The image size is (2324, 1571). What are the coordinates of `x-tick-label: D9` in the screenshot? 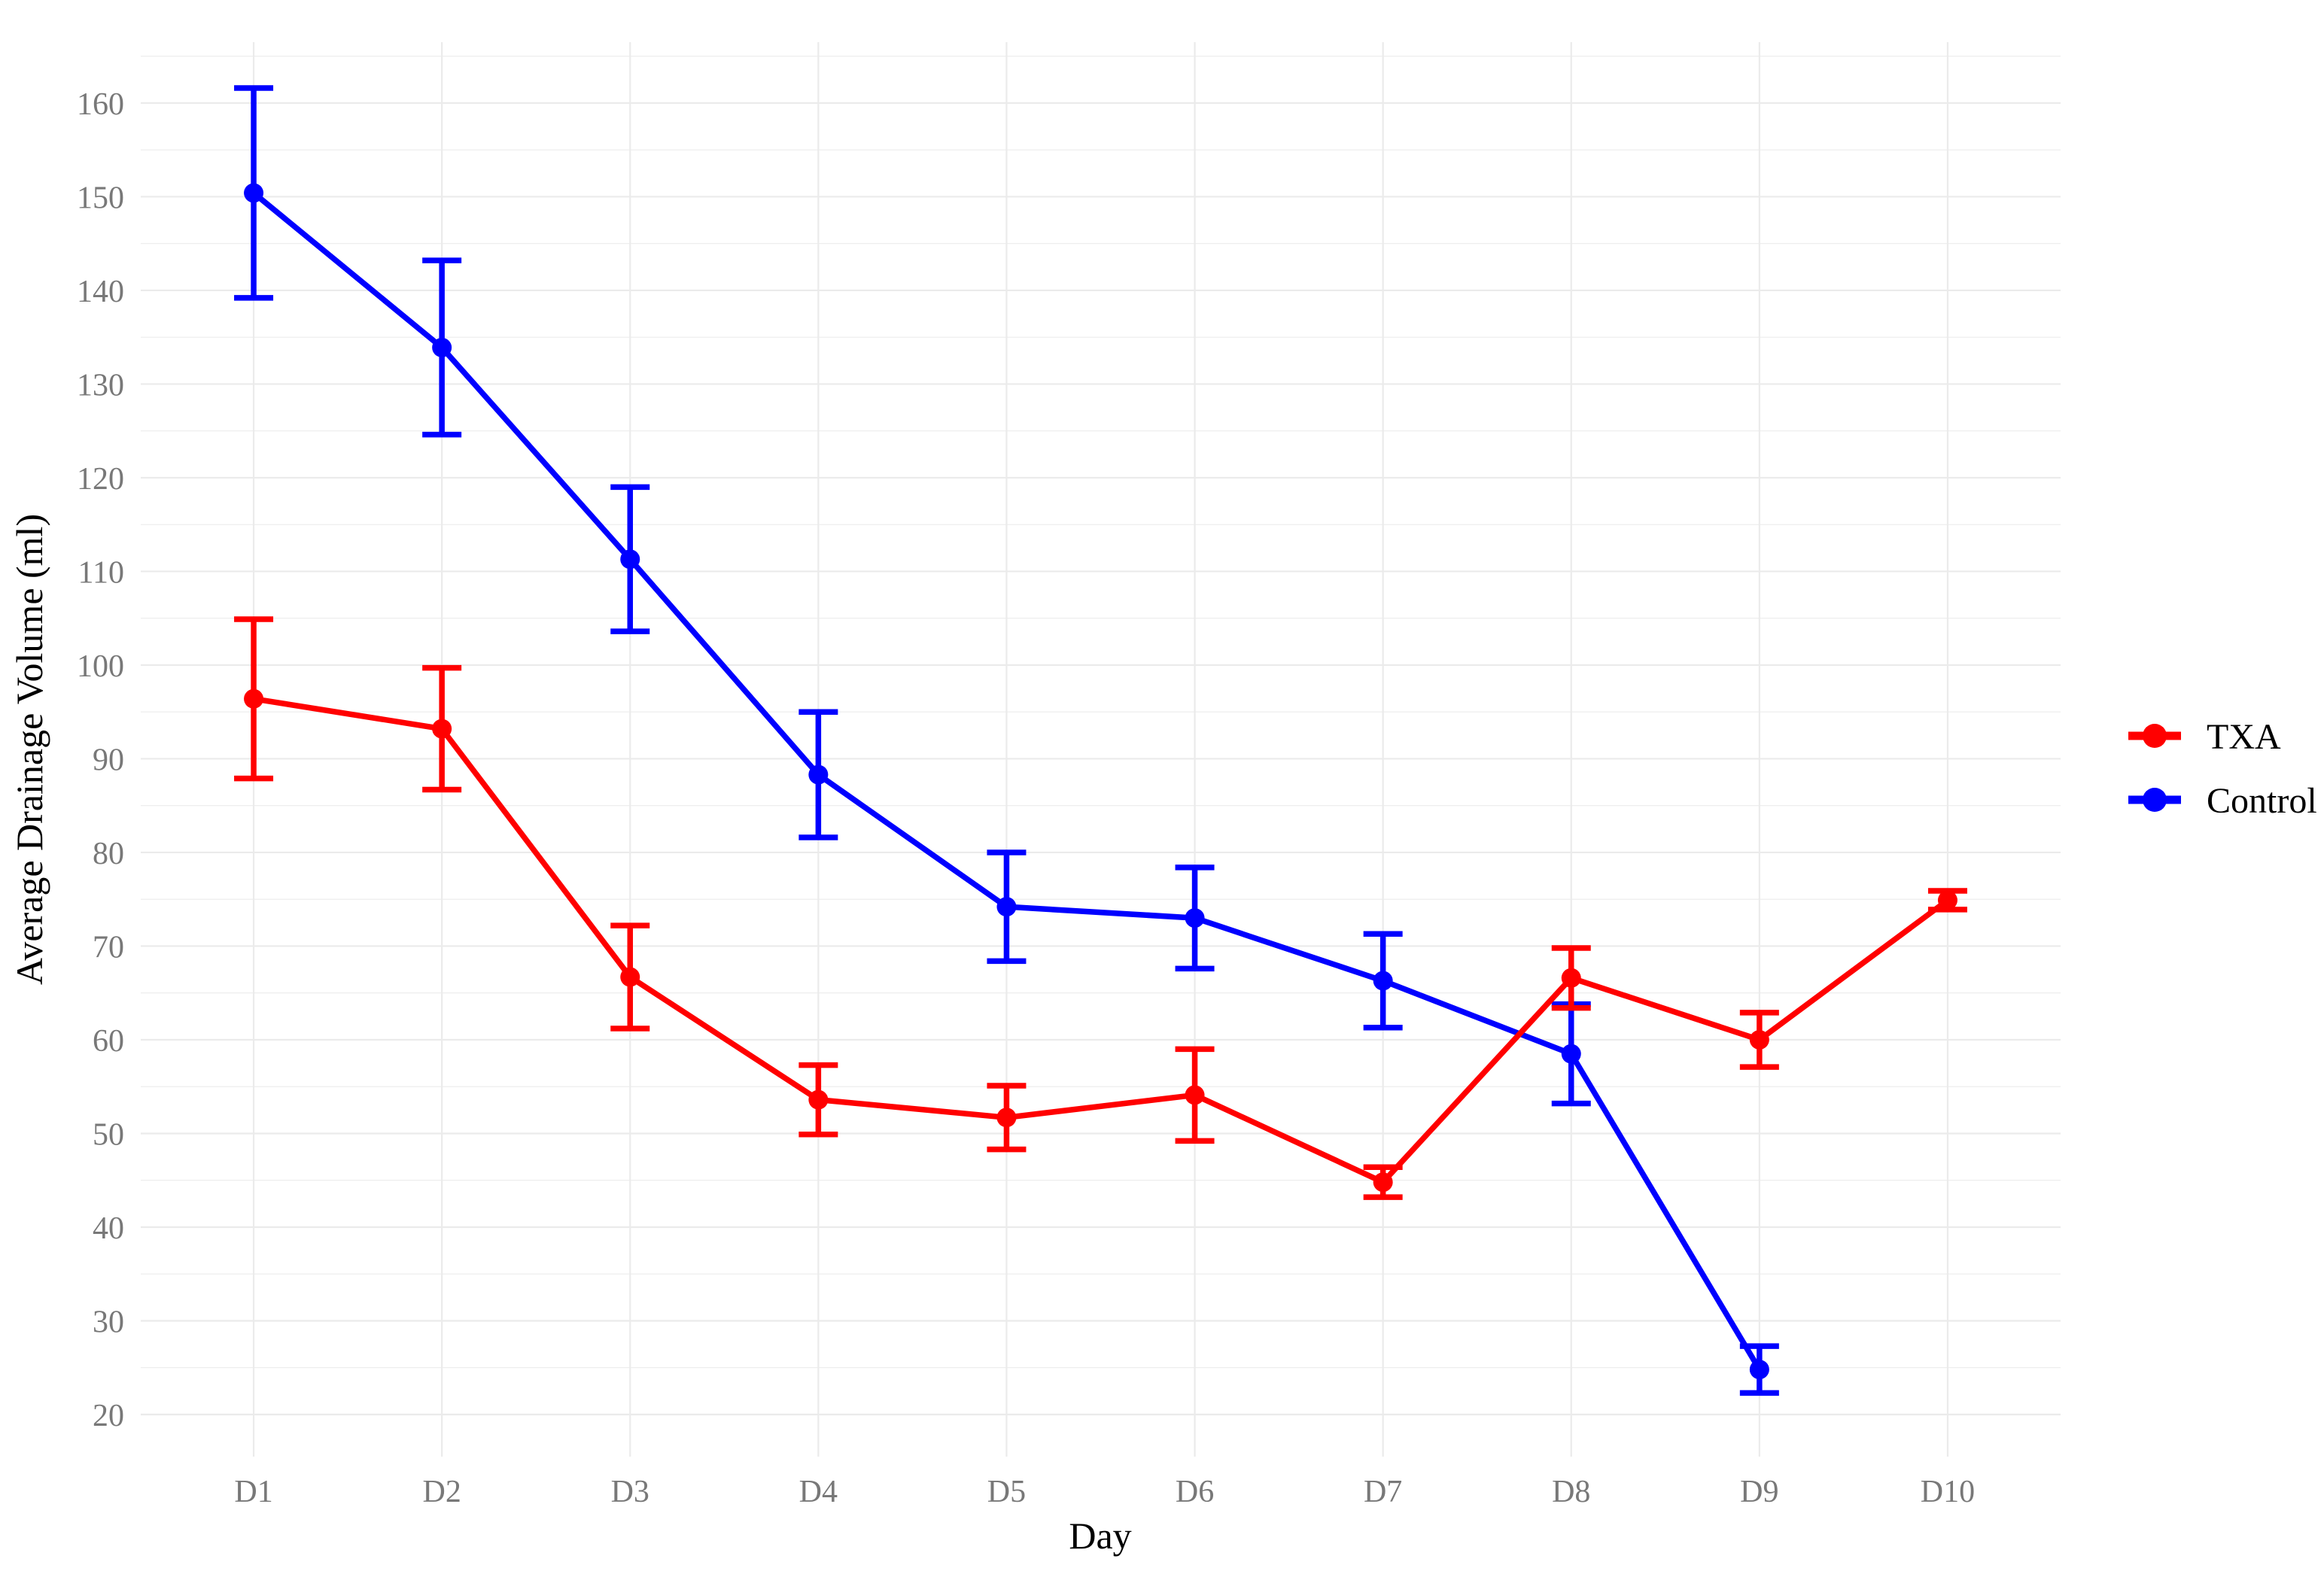 It's located at (1759, 1492).